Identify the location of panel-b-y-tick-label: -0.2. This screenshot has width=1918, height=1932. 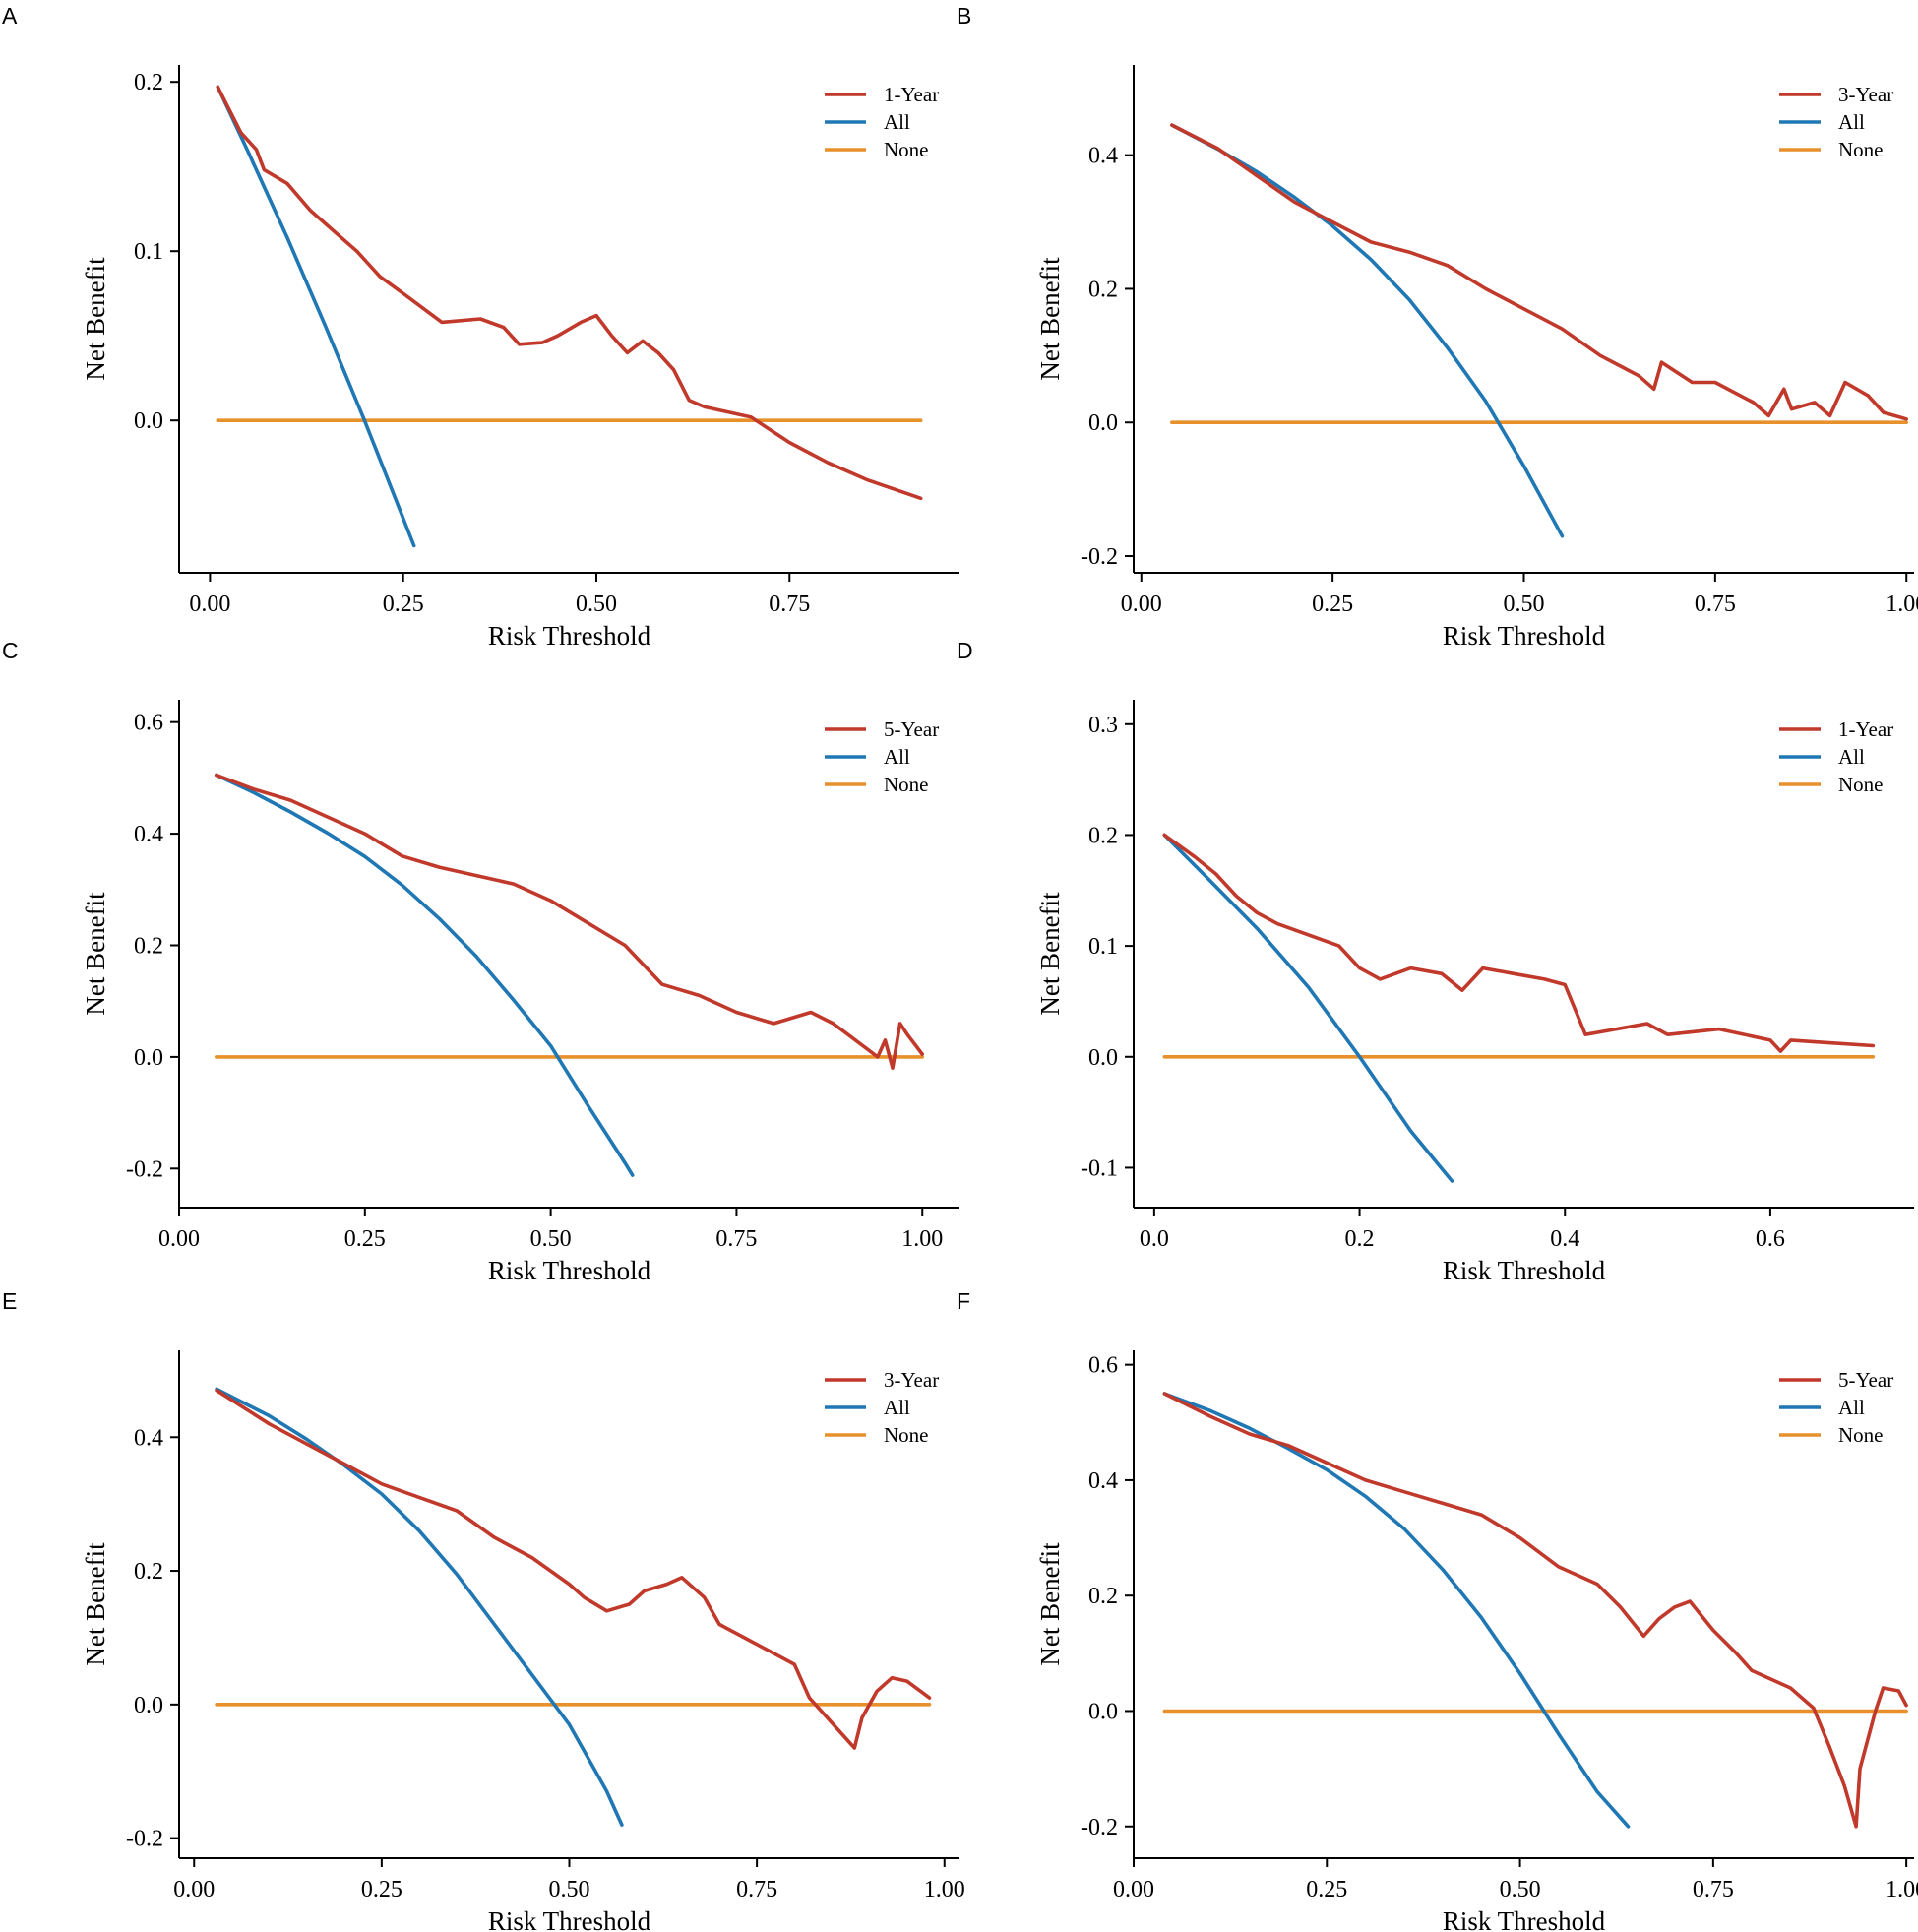
(1099, 557).